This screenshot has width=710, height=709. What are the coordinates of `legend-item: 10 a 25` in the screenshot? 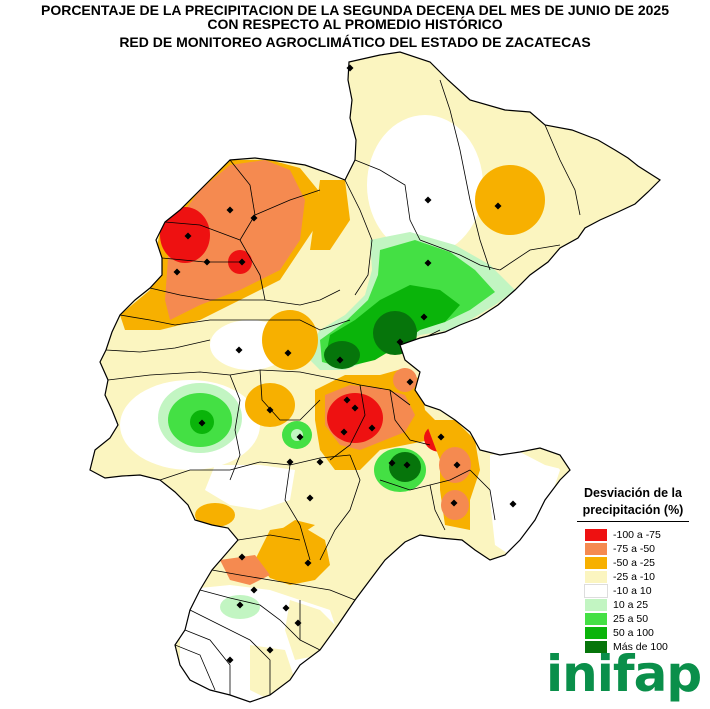 It's located at (633, 605).